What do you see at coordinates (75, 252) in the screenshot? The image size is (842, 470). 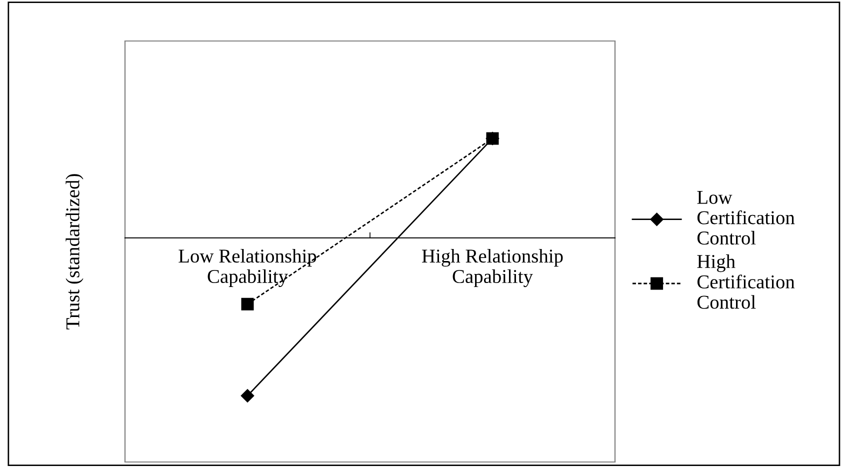 I see `y-axis-title: Trust (standardized)` at bounding box center [75, 252].